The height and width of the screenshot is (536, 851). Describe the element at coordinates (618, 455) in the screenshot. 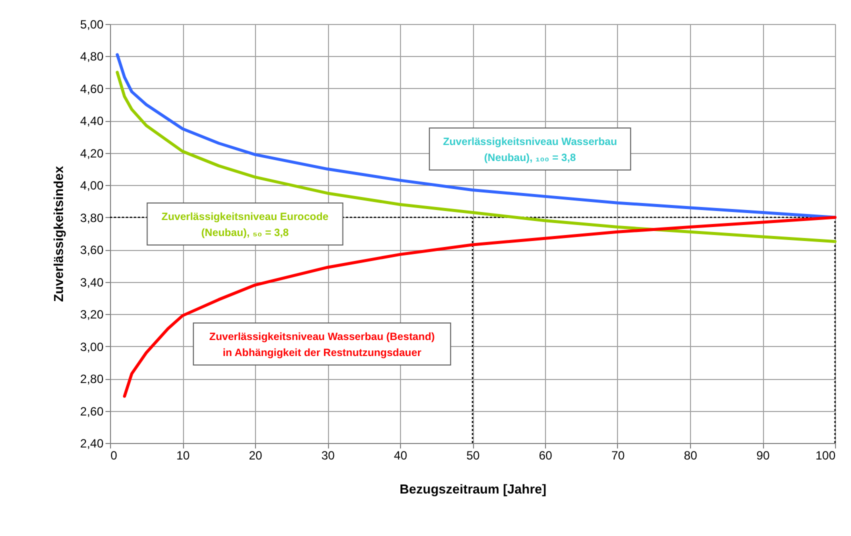

I see `x-tick-label: 70` at that location.